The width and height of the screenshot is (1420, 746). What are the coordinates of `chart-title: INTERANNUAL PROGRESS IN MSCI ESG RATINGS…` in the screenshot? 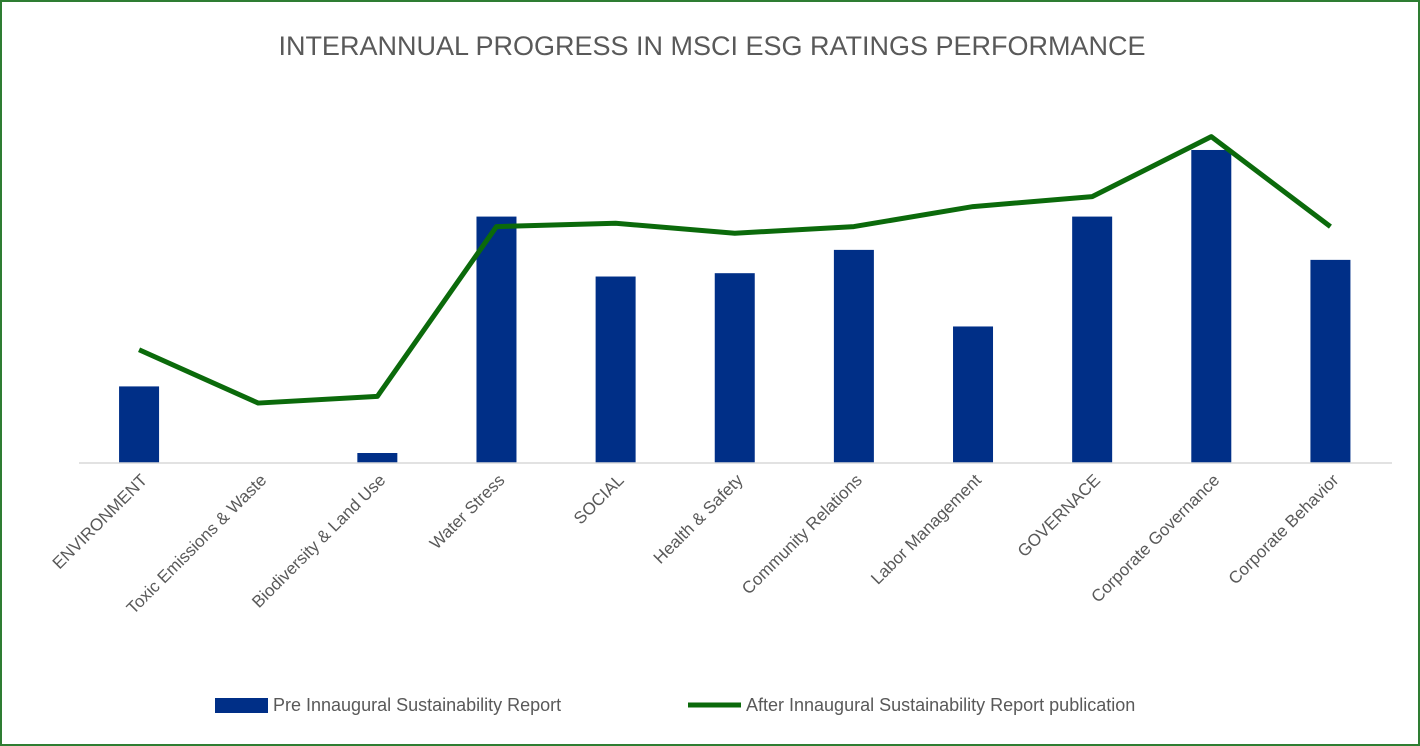 It's located at (711, 46).